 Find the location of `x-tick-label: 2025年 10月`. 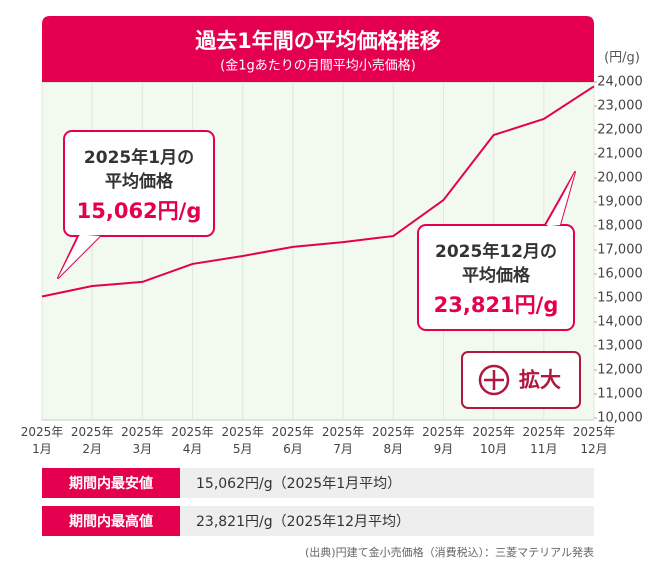

x-tick-label: 2025年 10月 is located at coordinates (493, 440).